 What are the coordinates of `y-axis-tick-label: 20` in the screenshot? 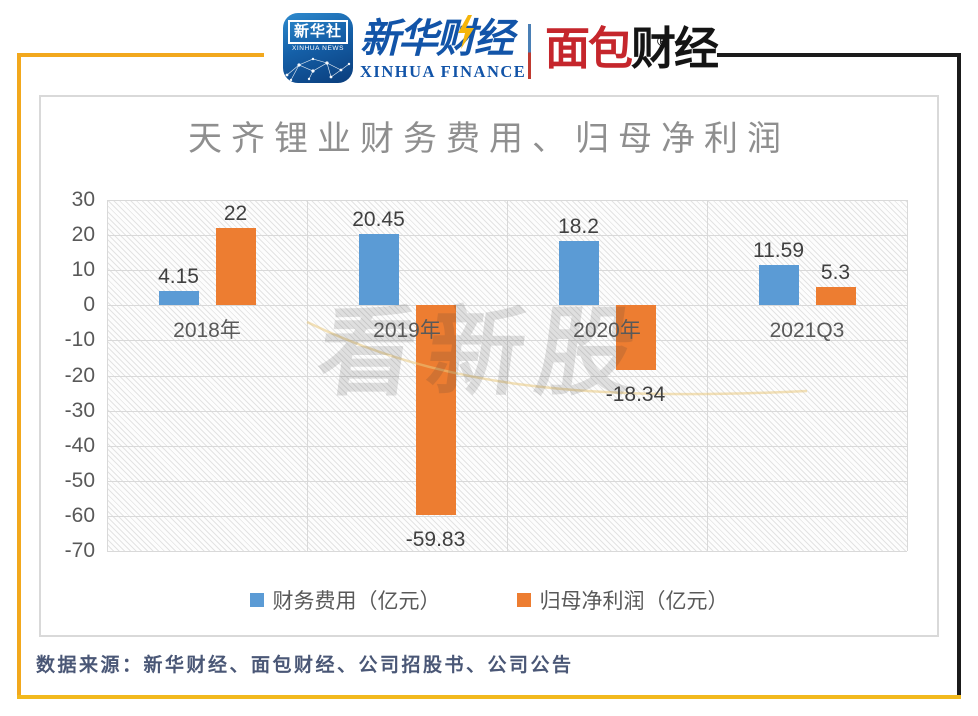 It's located at (83, 235).